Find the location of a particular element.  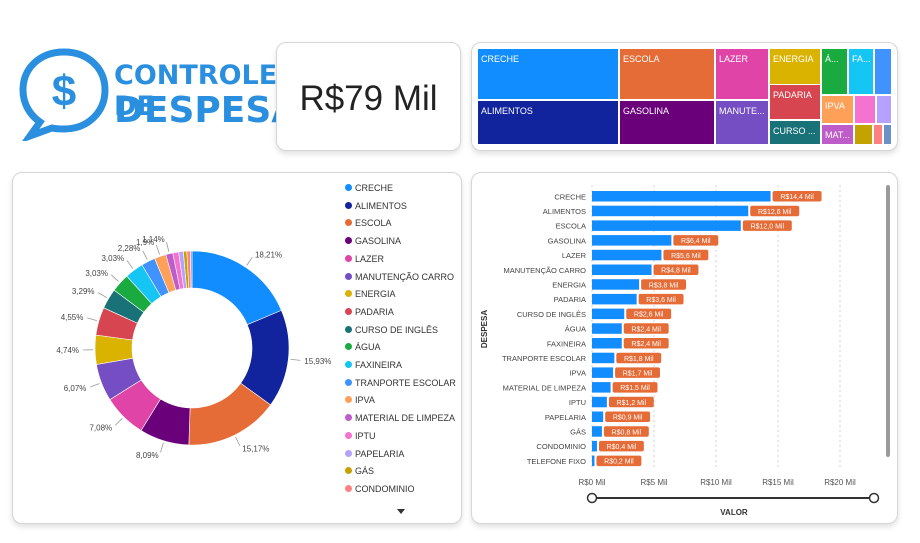

bar-data-label: R$0,8 Mil is located at coordinates (627, 432).